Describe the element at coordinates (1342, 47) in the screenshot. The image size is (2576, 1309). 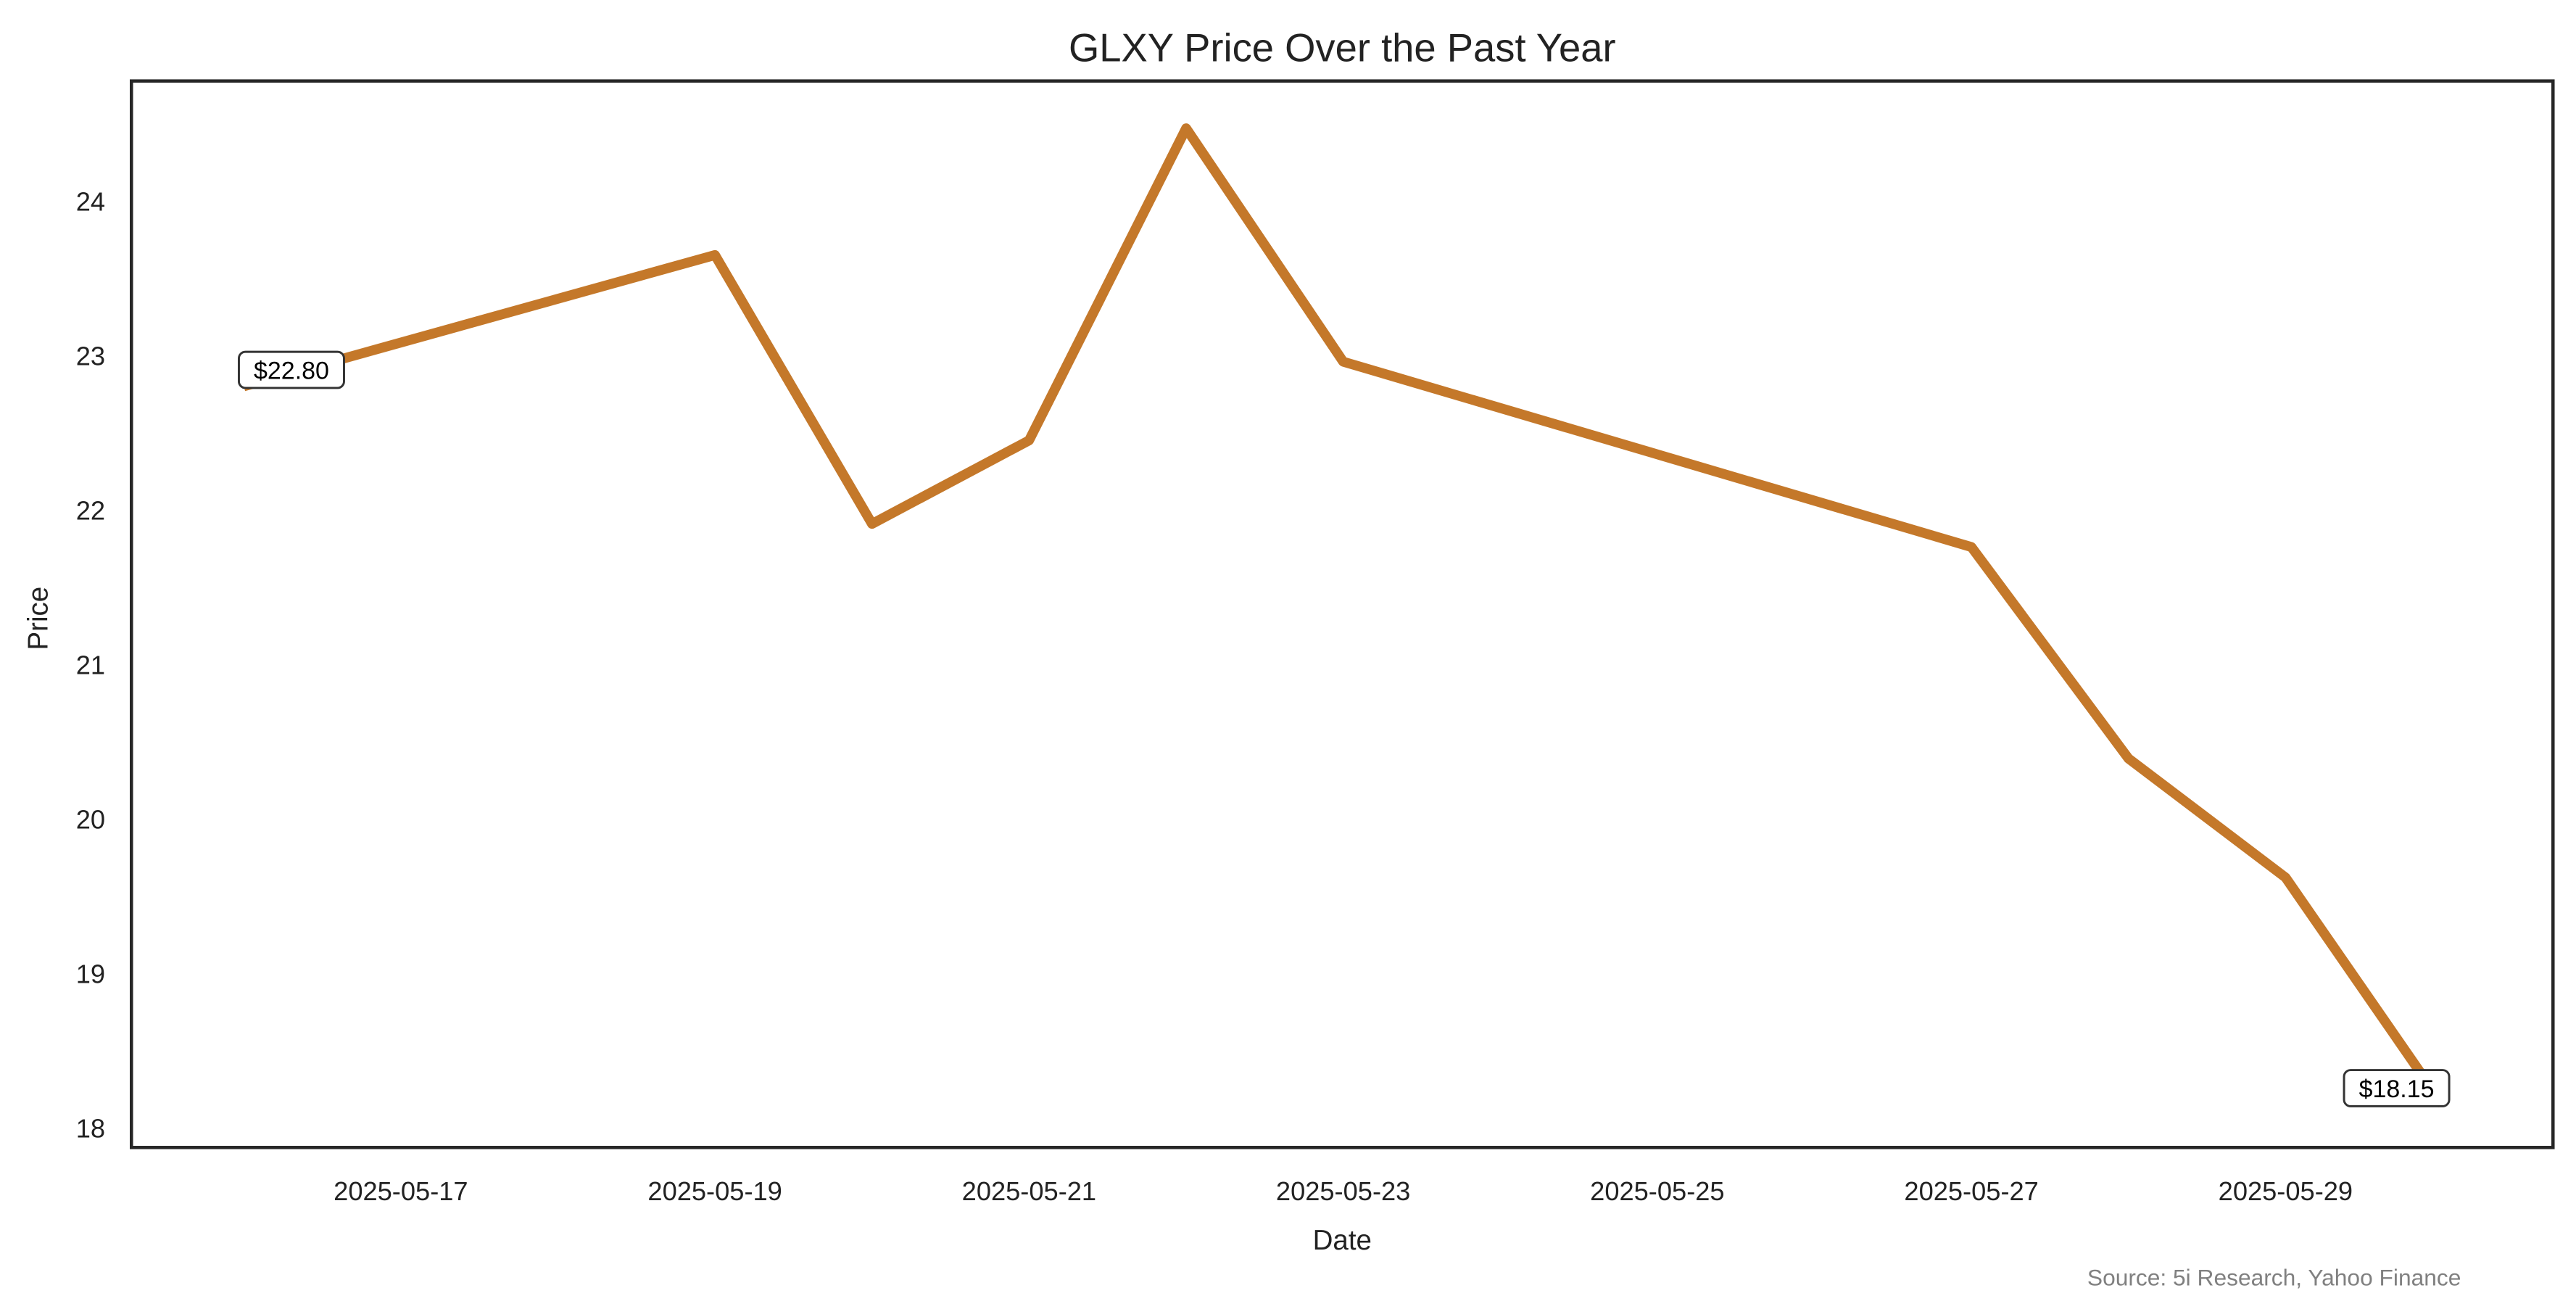
I see `chart-title: GLXY Price Over the Past Year` at that location.